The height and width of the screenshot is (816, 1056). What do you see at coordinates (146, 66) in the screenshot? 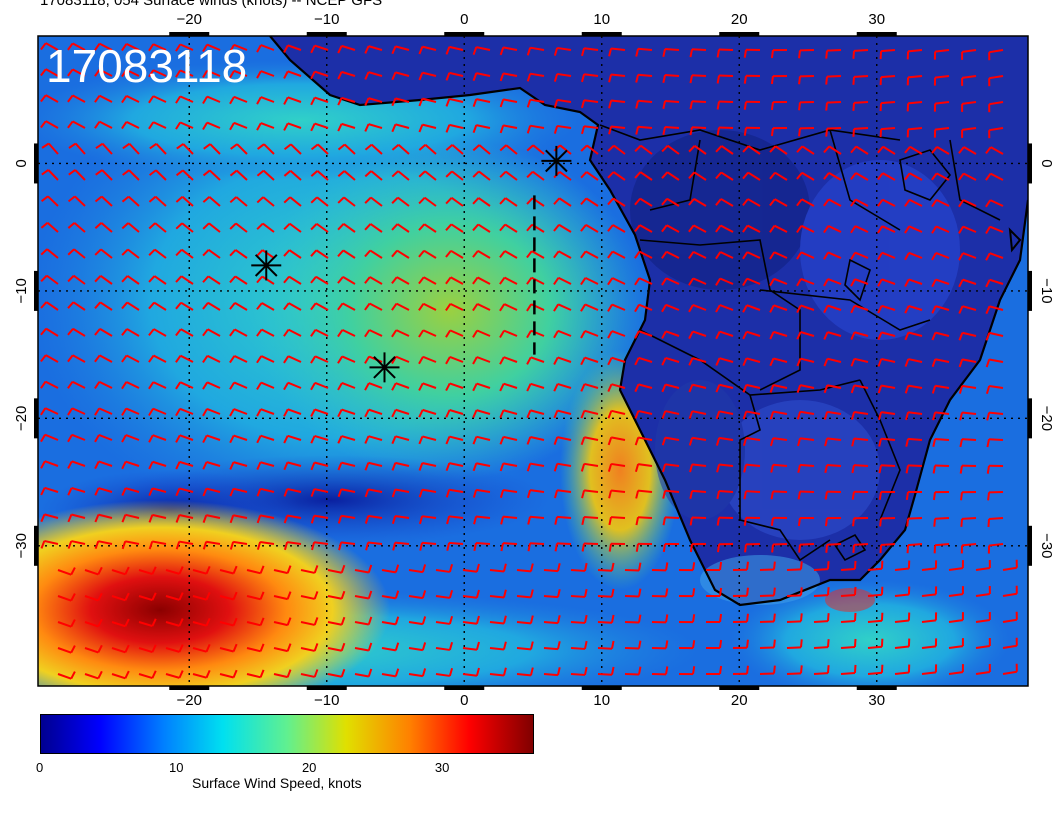
I see `date-stamp: 17083118` at bounding box center [146, 66].